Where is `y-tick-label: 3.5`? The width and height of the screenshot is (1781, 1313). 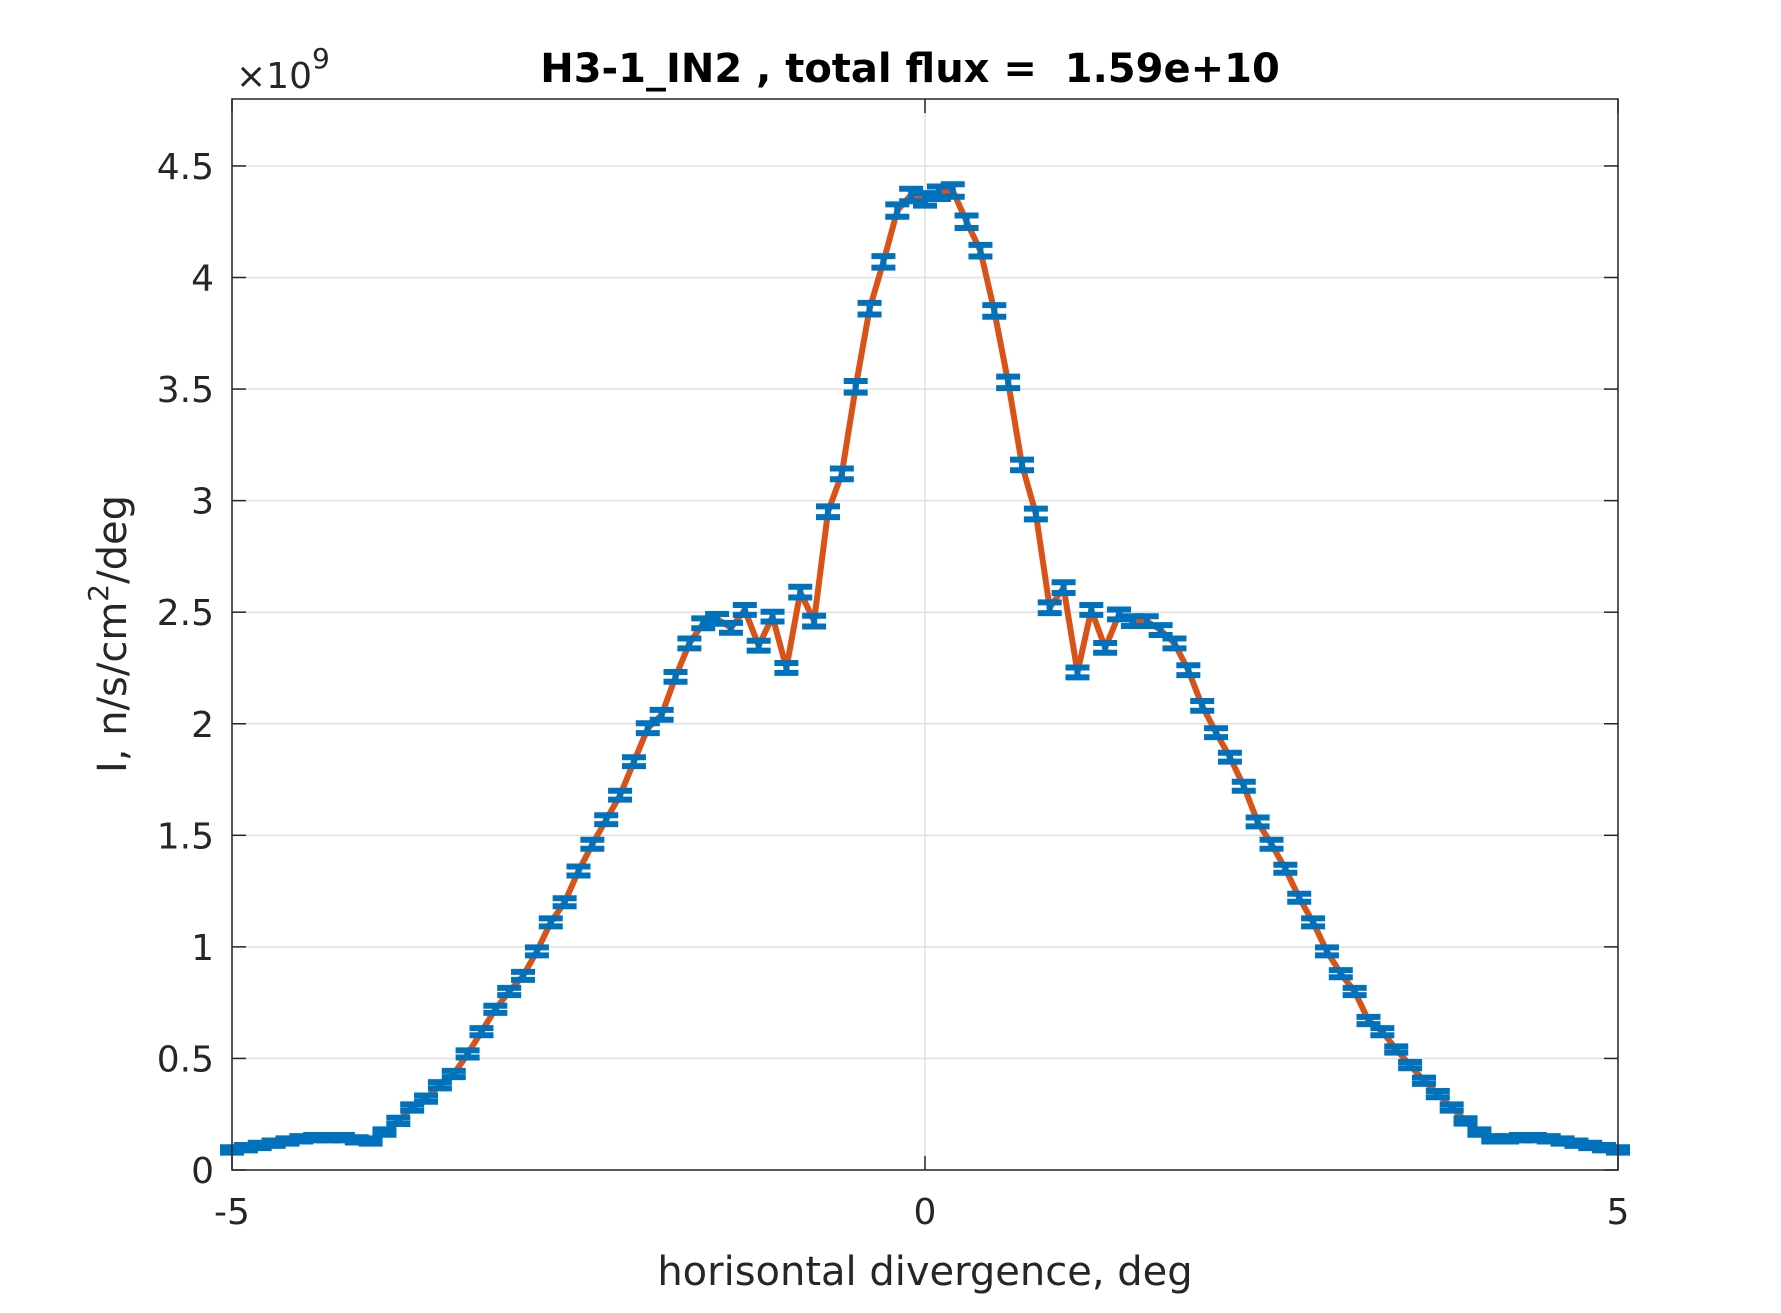
y-tick-label: 3.5 is located at coordinates (185, 390).